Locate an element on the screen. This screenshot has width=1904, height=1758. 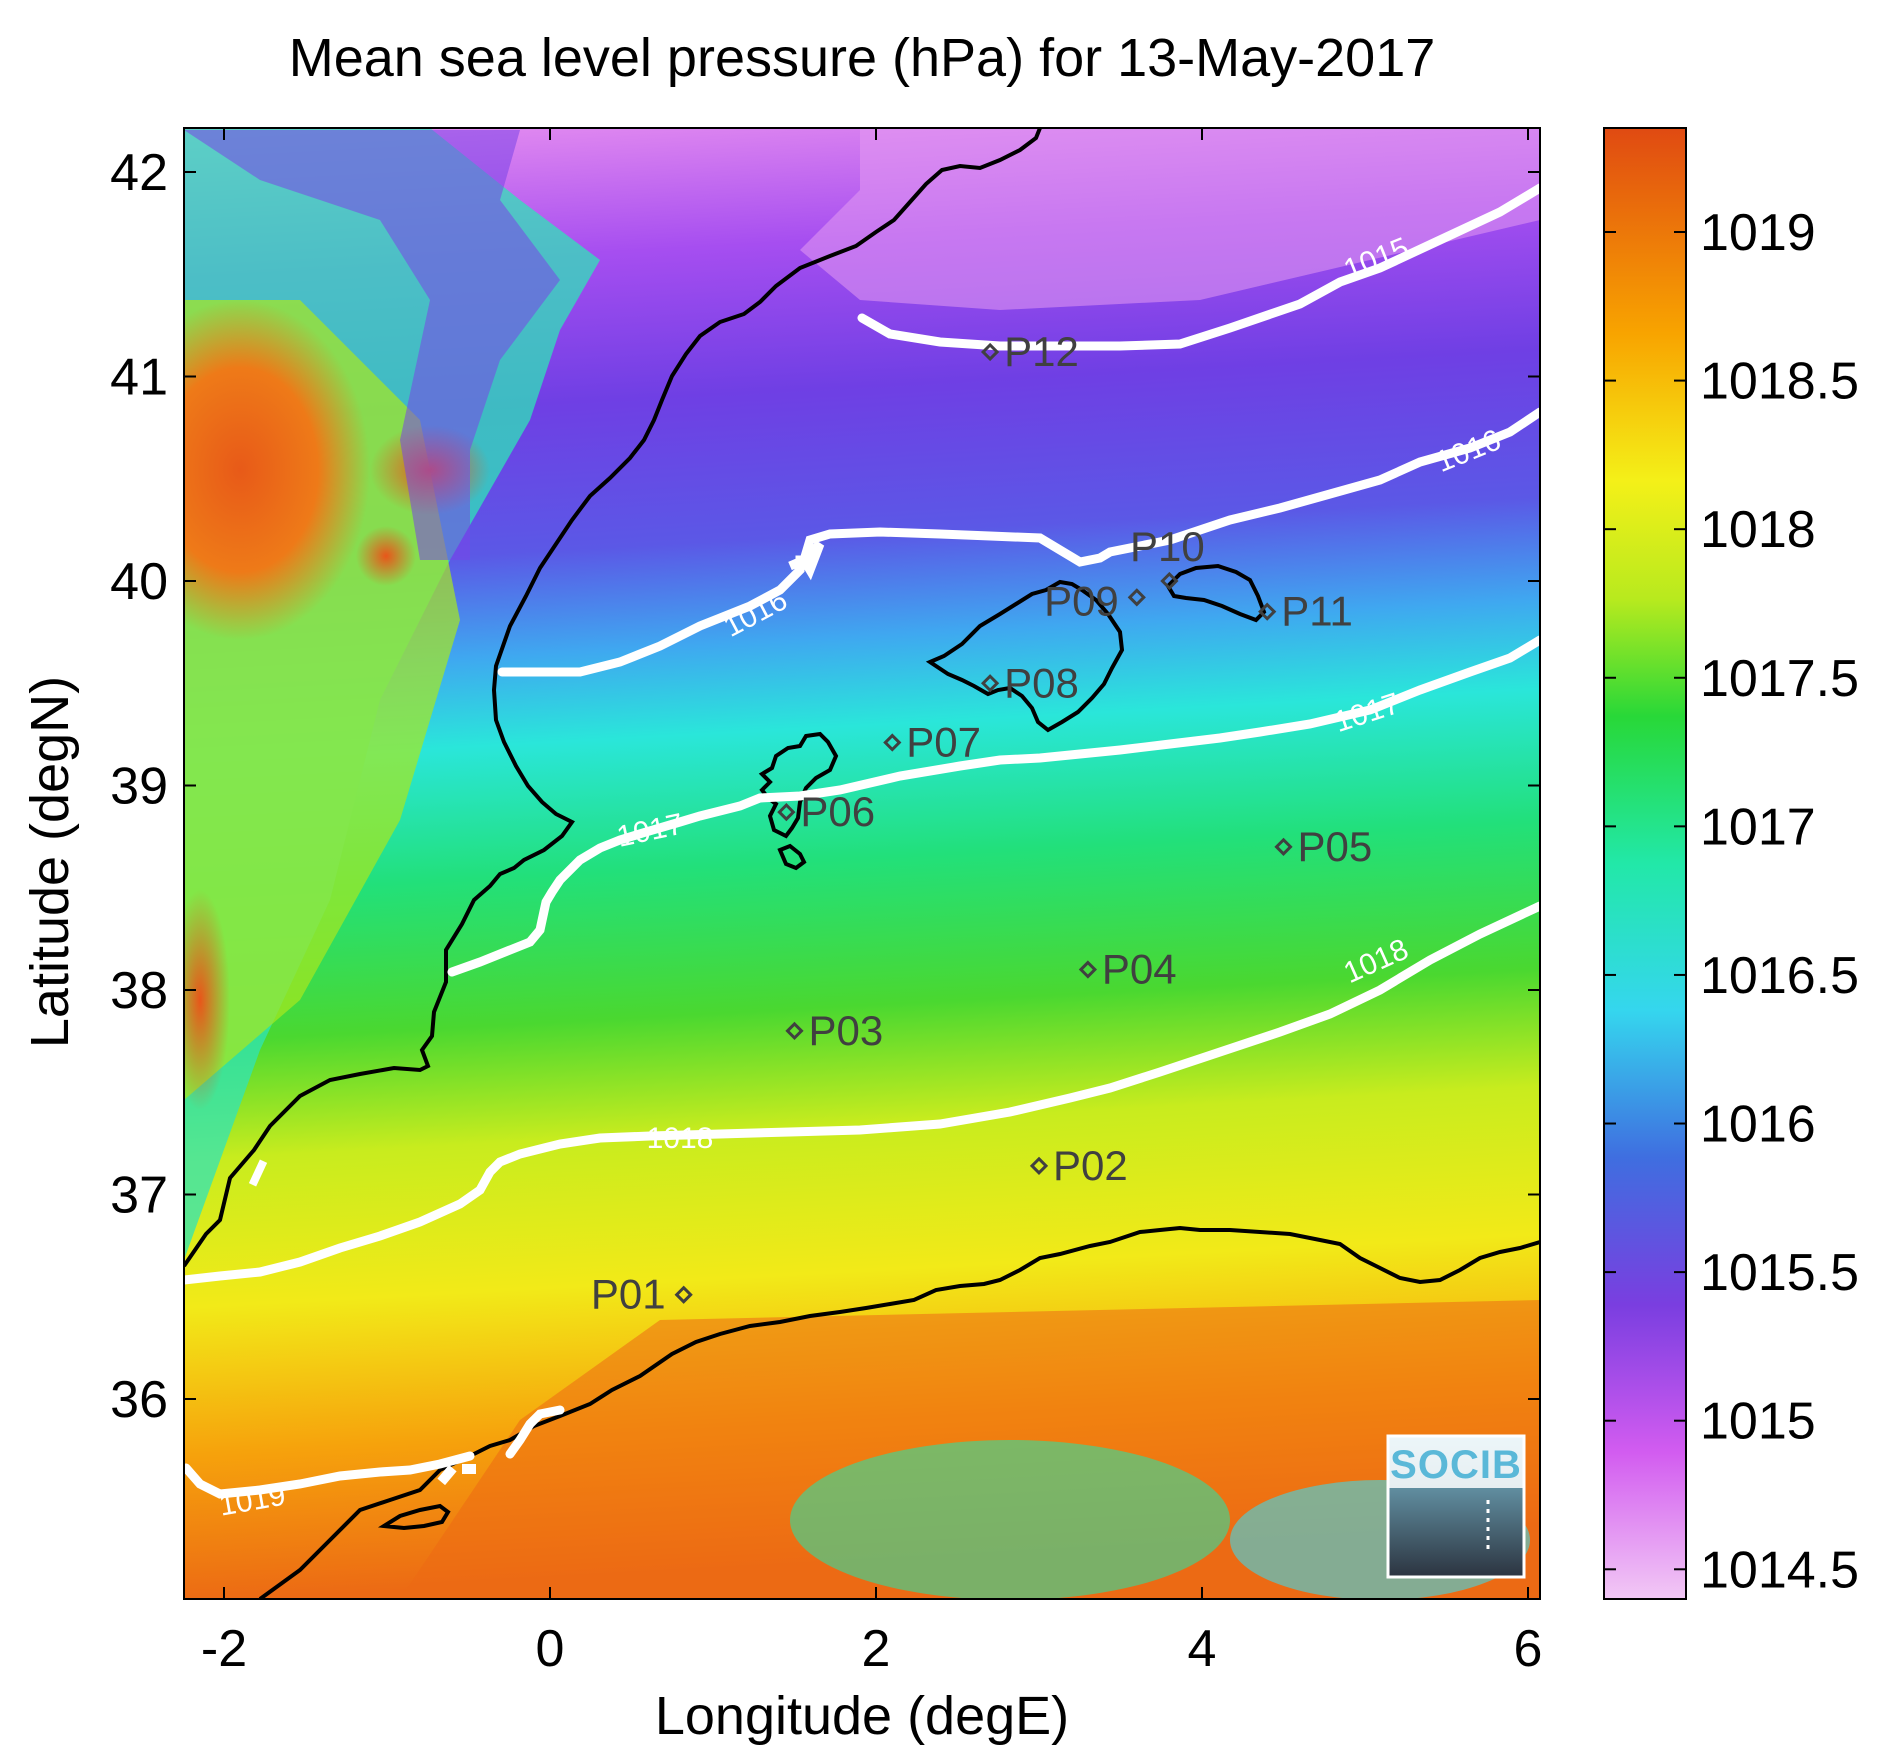
colorbar-tick-label: 1019 is located at coordinates (1758, 233).